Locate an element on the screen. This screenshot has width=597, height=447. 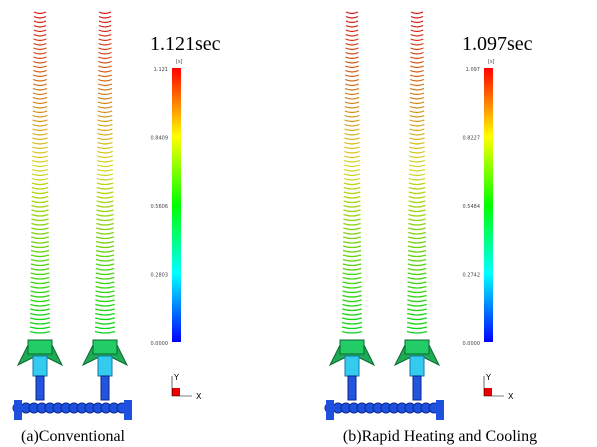
scale-label: 0.2742 is located at coordinates (472, 276).